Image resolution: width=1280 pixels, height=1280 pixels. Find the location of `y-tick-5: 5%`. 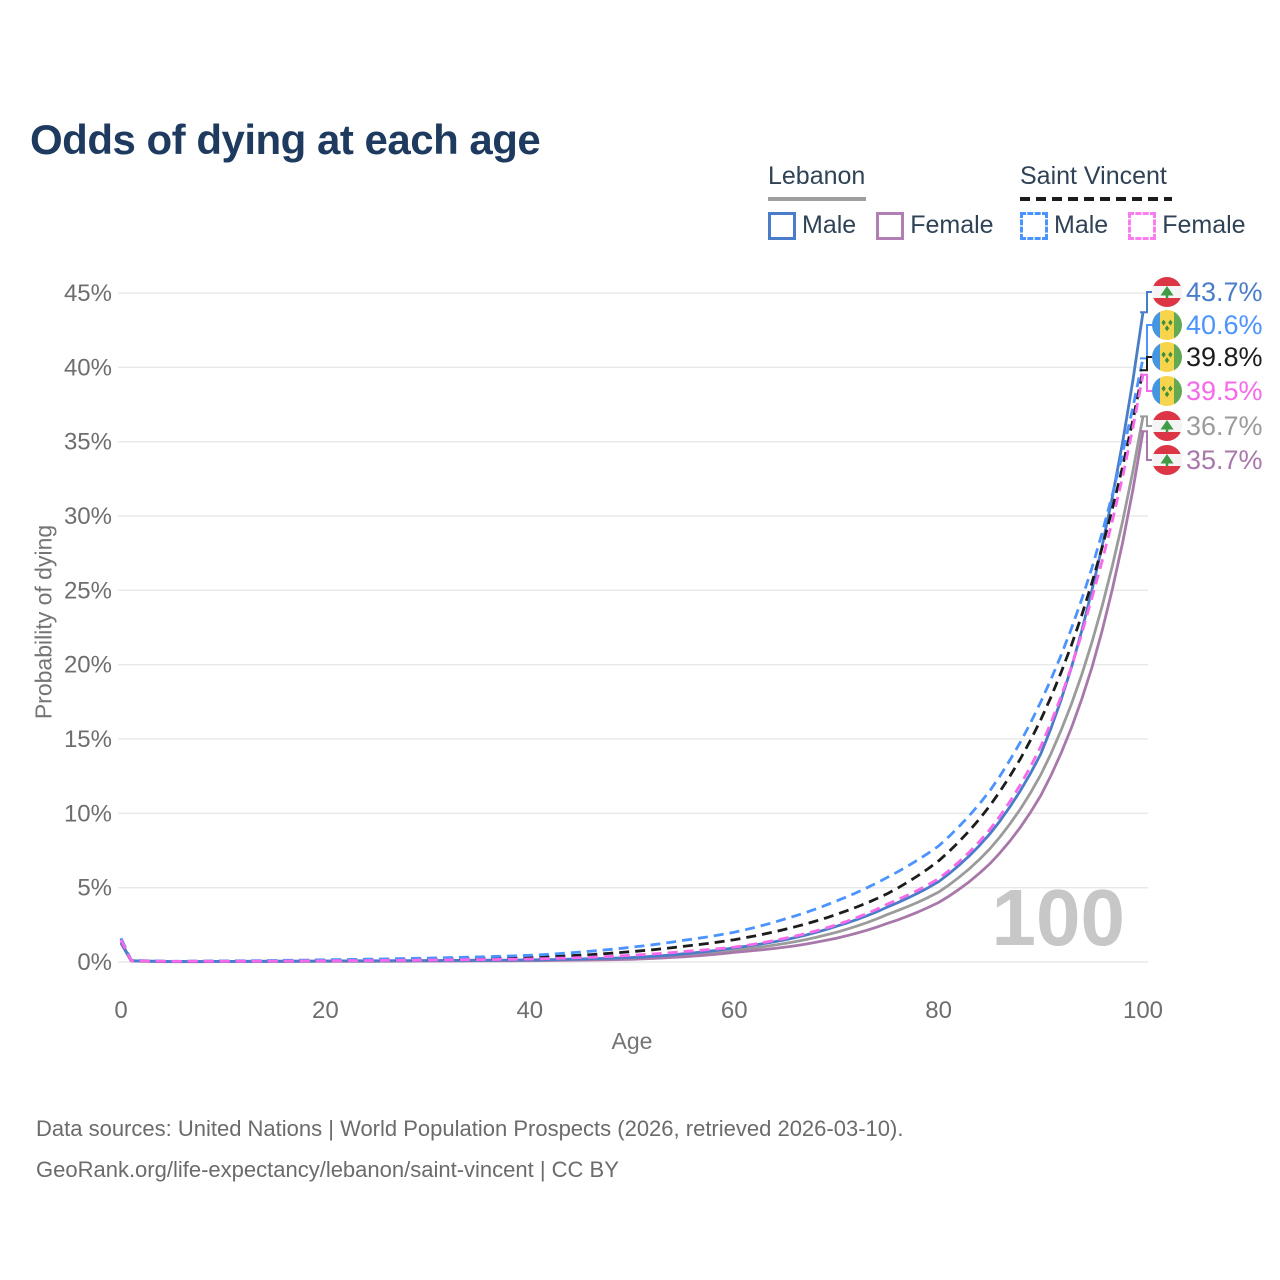

y-tick-5: 5% is located at coordinates (94, 888).